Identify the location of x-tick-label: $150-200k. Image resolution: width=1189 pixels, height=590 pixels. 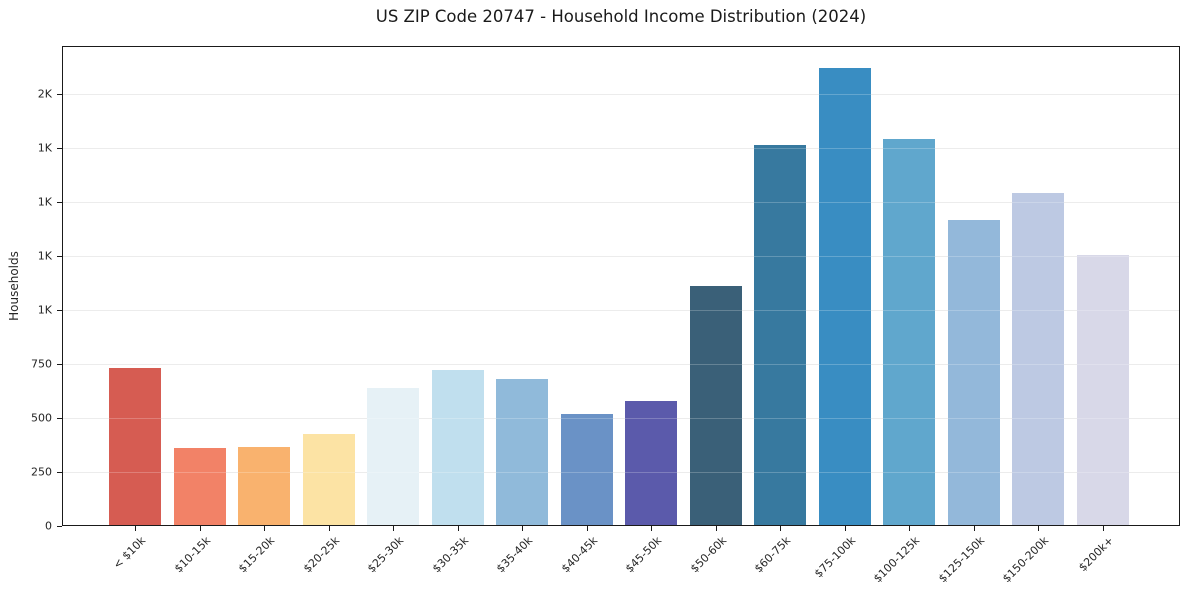
(1026, 560).